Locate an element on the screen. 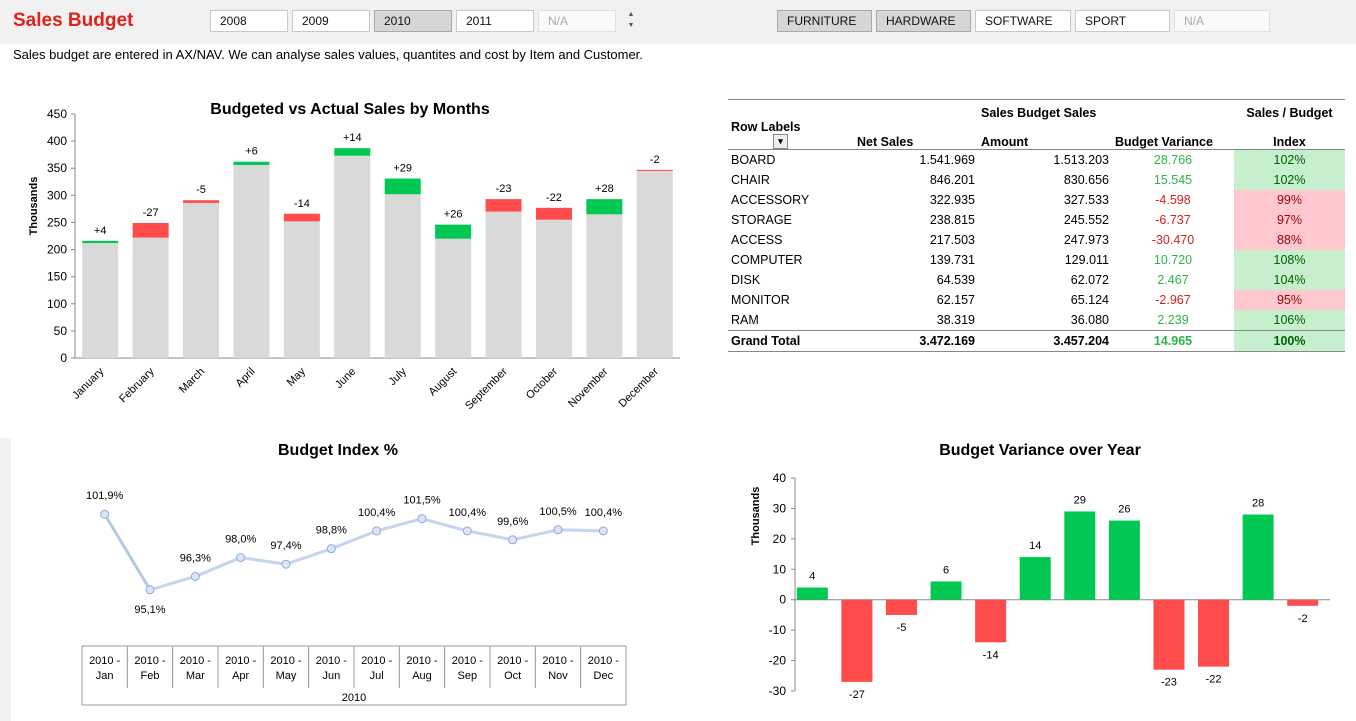 Image resolution: width=1356 pixels, height=721 pixels. row-label: STORAGE is located at coordinates (761, 220).